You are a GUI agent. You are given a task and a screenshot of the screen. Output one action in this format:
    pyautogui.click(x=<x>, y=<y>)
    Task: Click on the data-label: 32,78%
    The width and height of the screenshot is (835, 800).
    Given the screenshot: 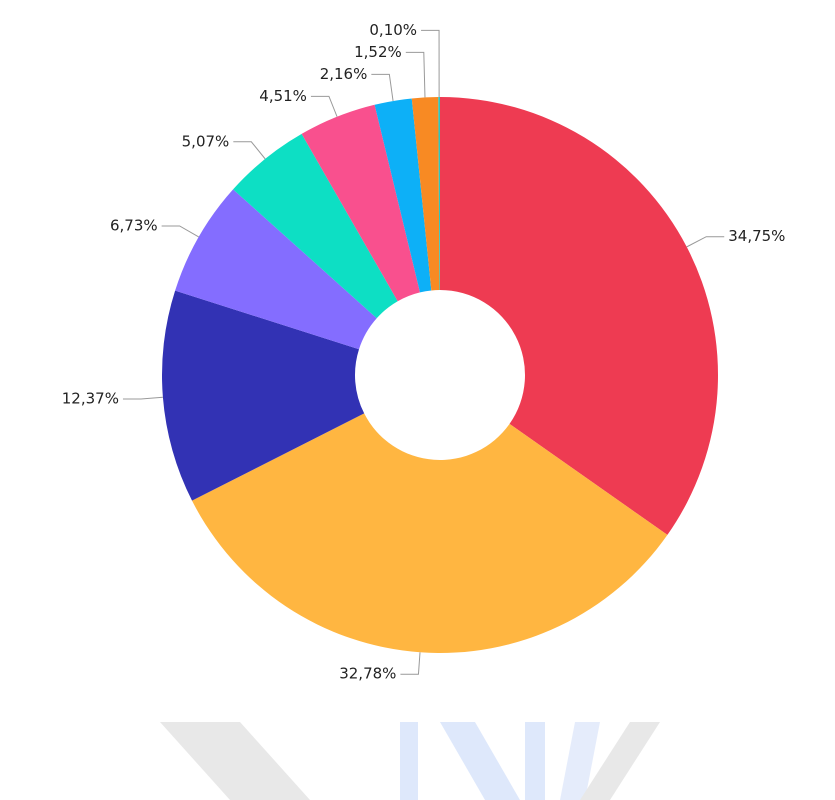 What is the action you would take?
    pyautogui.click(x=367, y=674)
    